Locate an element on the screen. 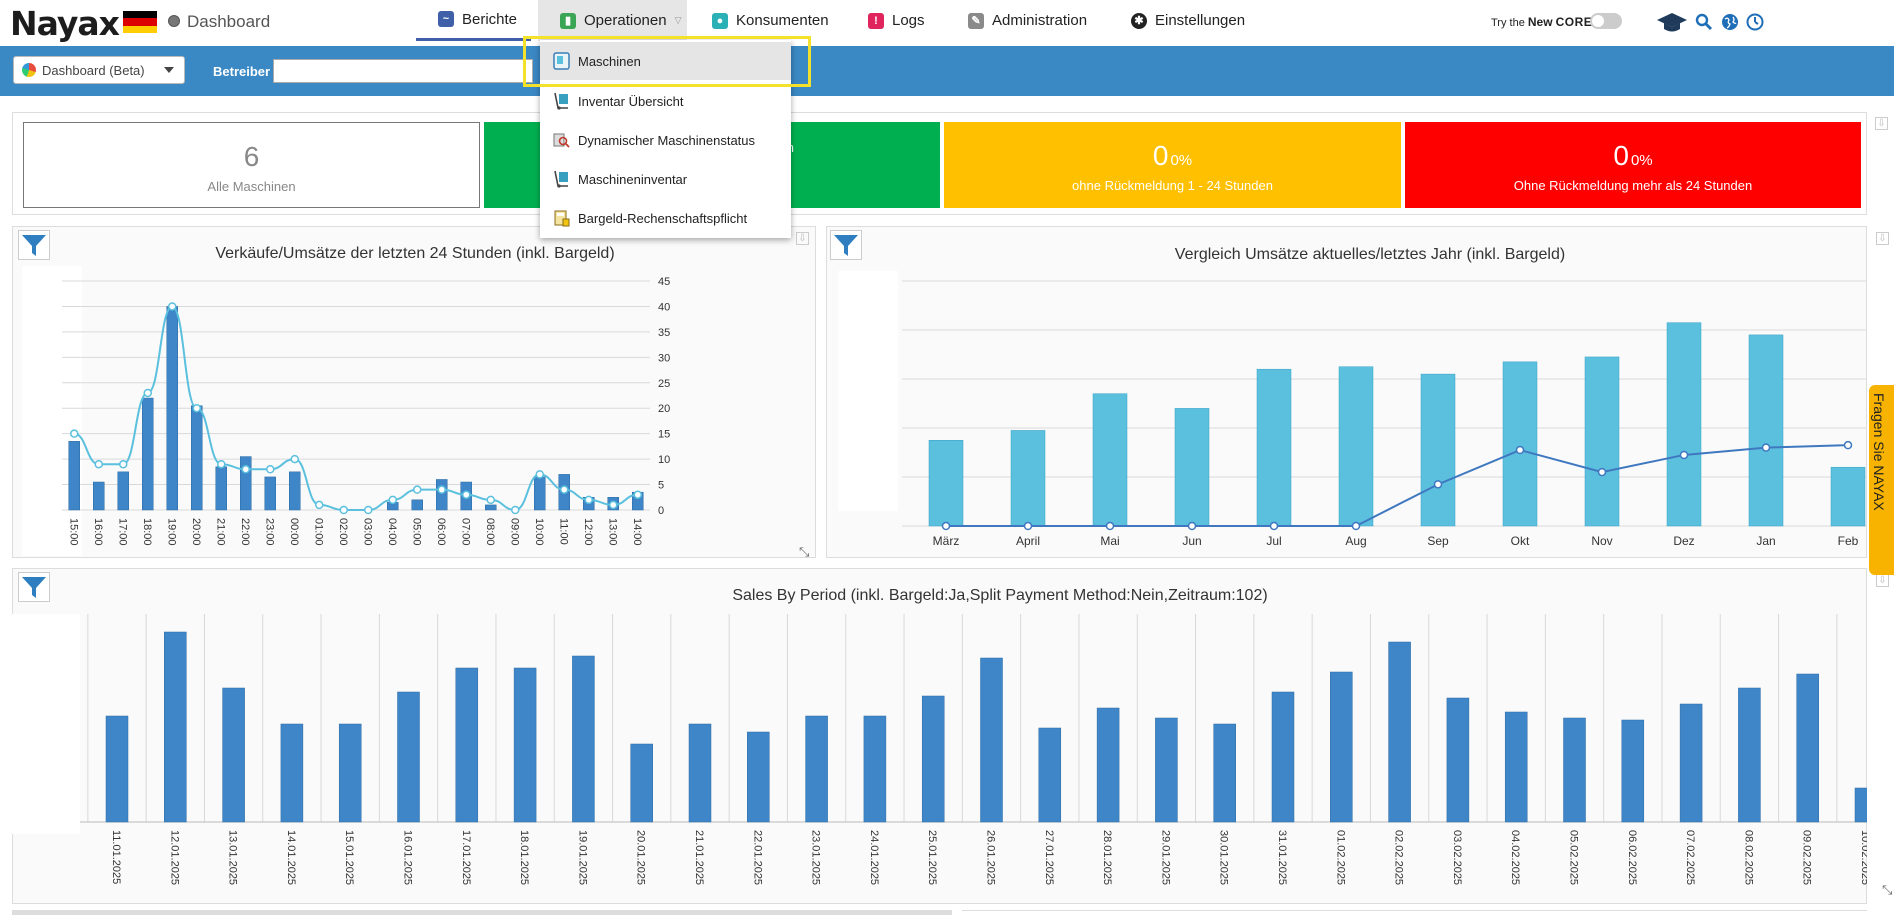 This screenshot has height=915, width=1894. nav-logs: ! Logs is located at coordinates (896, 20).